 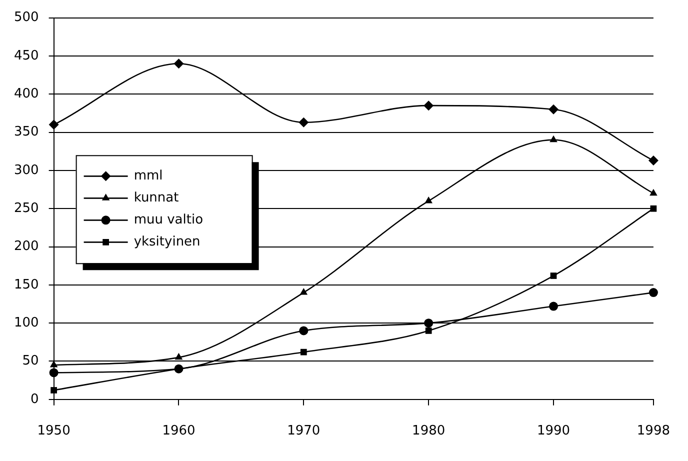 I want to click on x-tick-label: 1950, so click(x=53, y=431).